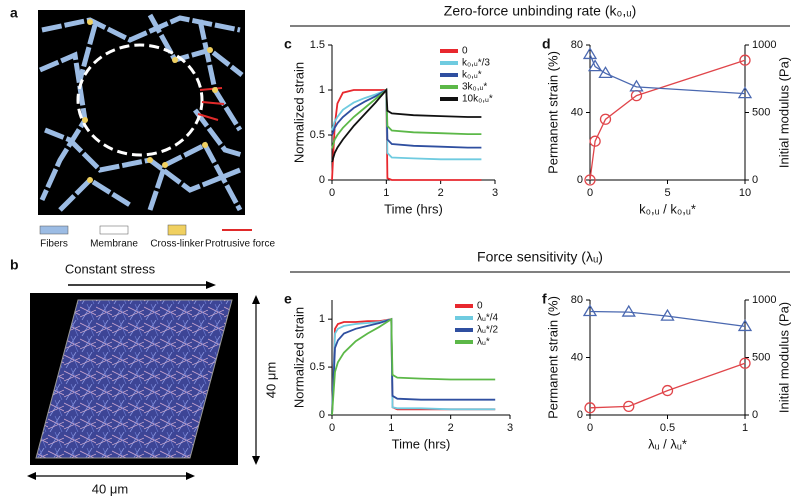 This screenshot has height=500, width=800. I want to click on legend-label: Protrusive force, so click(240, 244).